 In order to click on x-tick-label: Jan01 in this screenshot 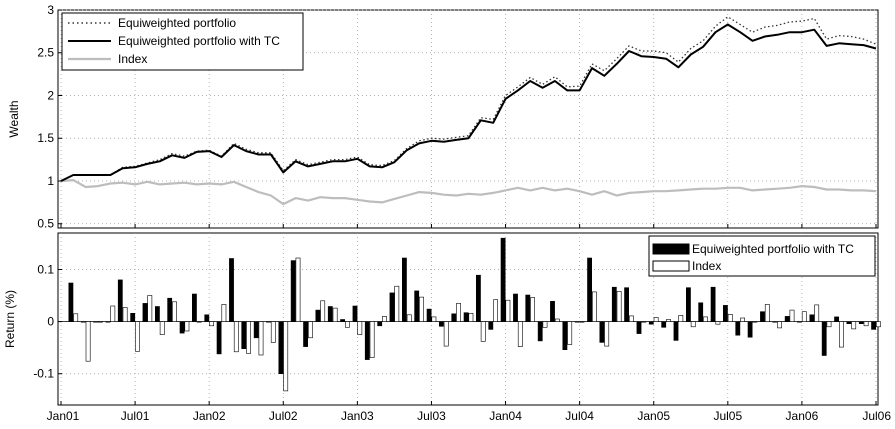, I will do `click(63, 416)`.